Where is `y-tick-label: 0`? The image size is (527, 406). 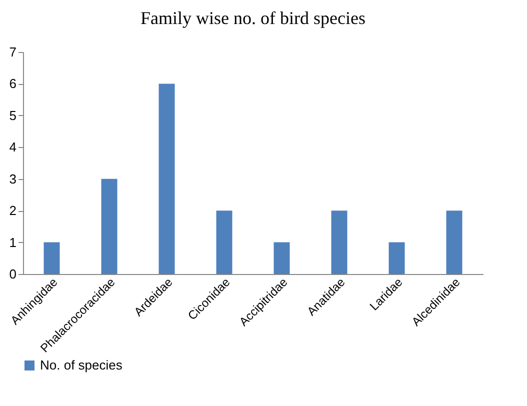 y-tick-label: 0 is located at coordinates (12, 274).